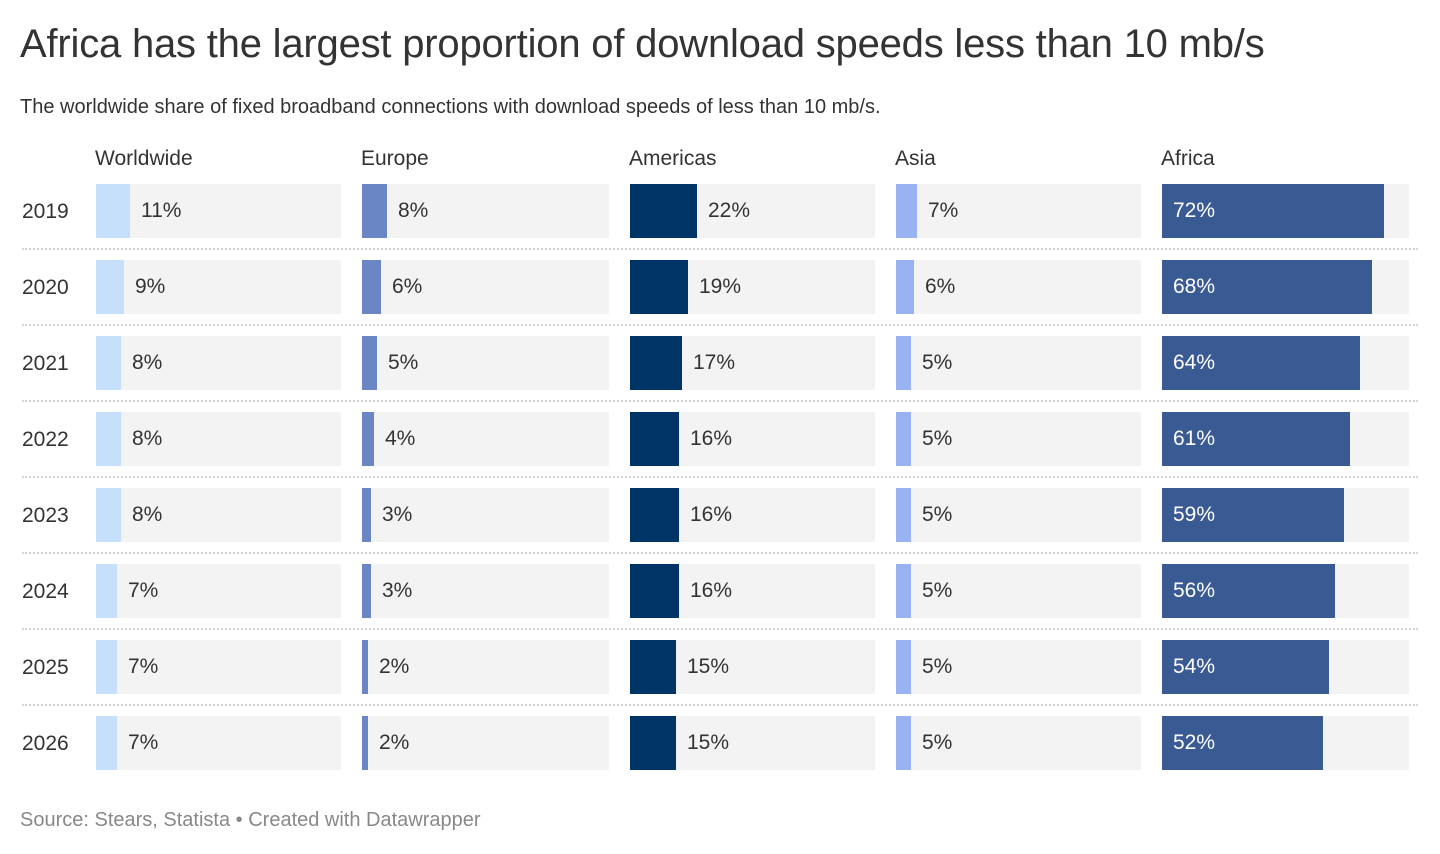 The image size is (1440, 854). I want to click on bar-track: 19%, so click(752, 287).